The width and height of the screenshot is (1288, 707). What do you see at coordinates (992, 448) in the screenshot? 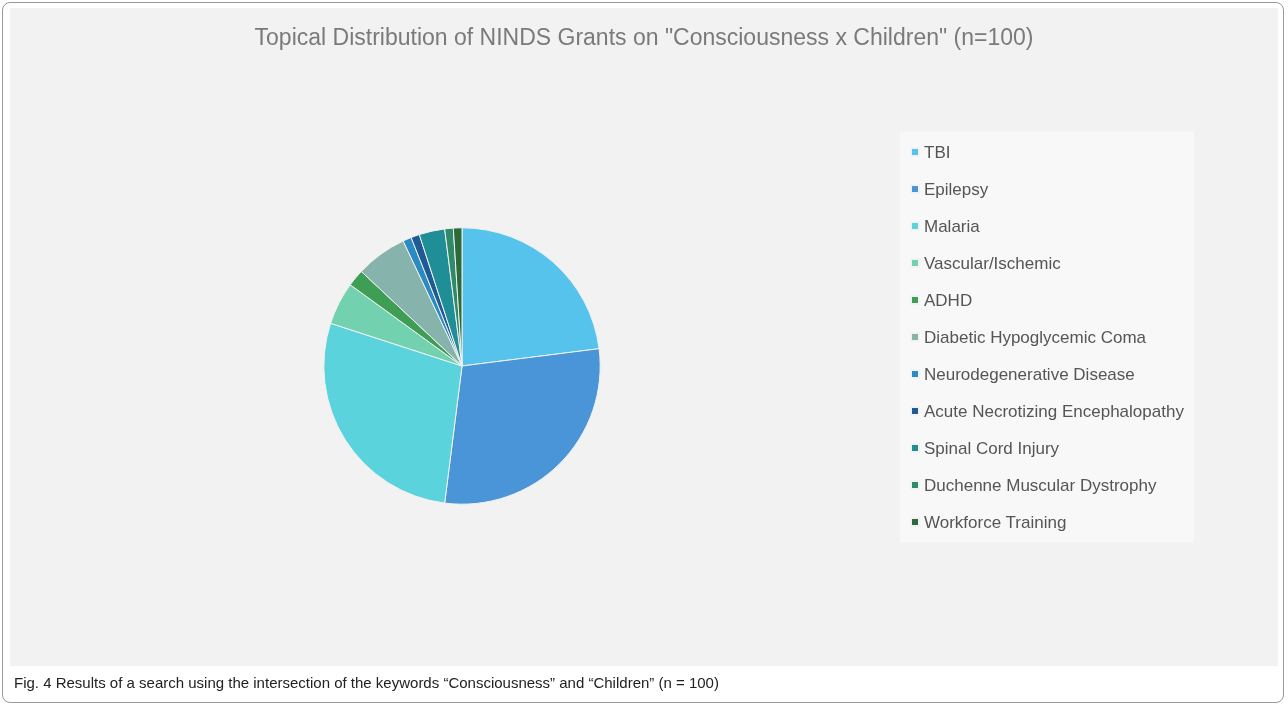
I see `legend-label: Spinal Cord Injury` at bounding box center [992, 448].